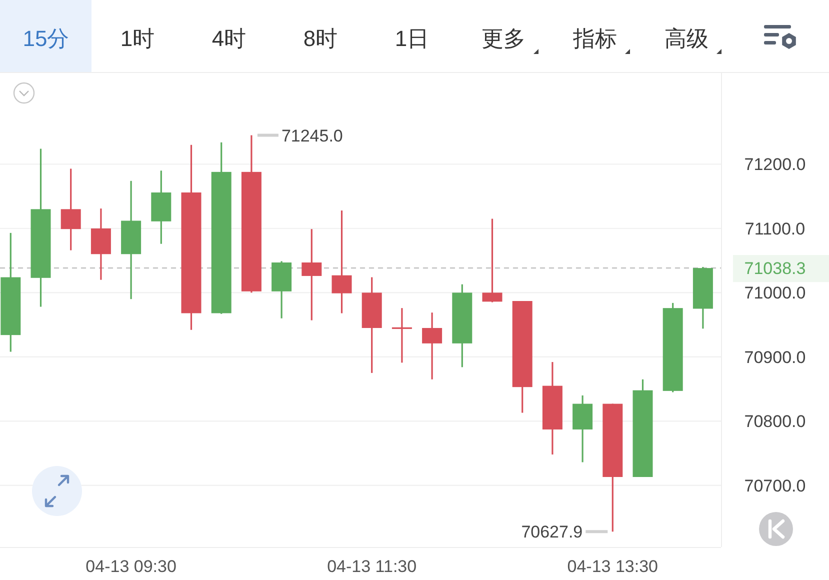  I want to click on y-tick-label: 70900.0, so click(775, 357).